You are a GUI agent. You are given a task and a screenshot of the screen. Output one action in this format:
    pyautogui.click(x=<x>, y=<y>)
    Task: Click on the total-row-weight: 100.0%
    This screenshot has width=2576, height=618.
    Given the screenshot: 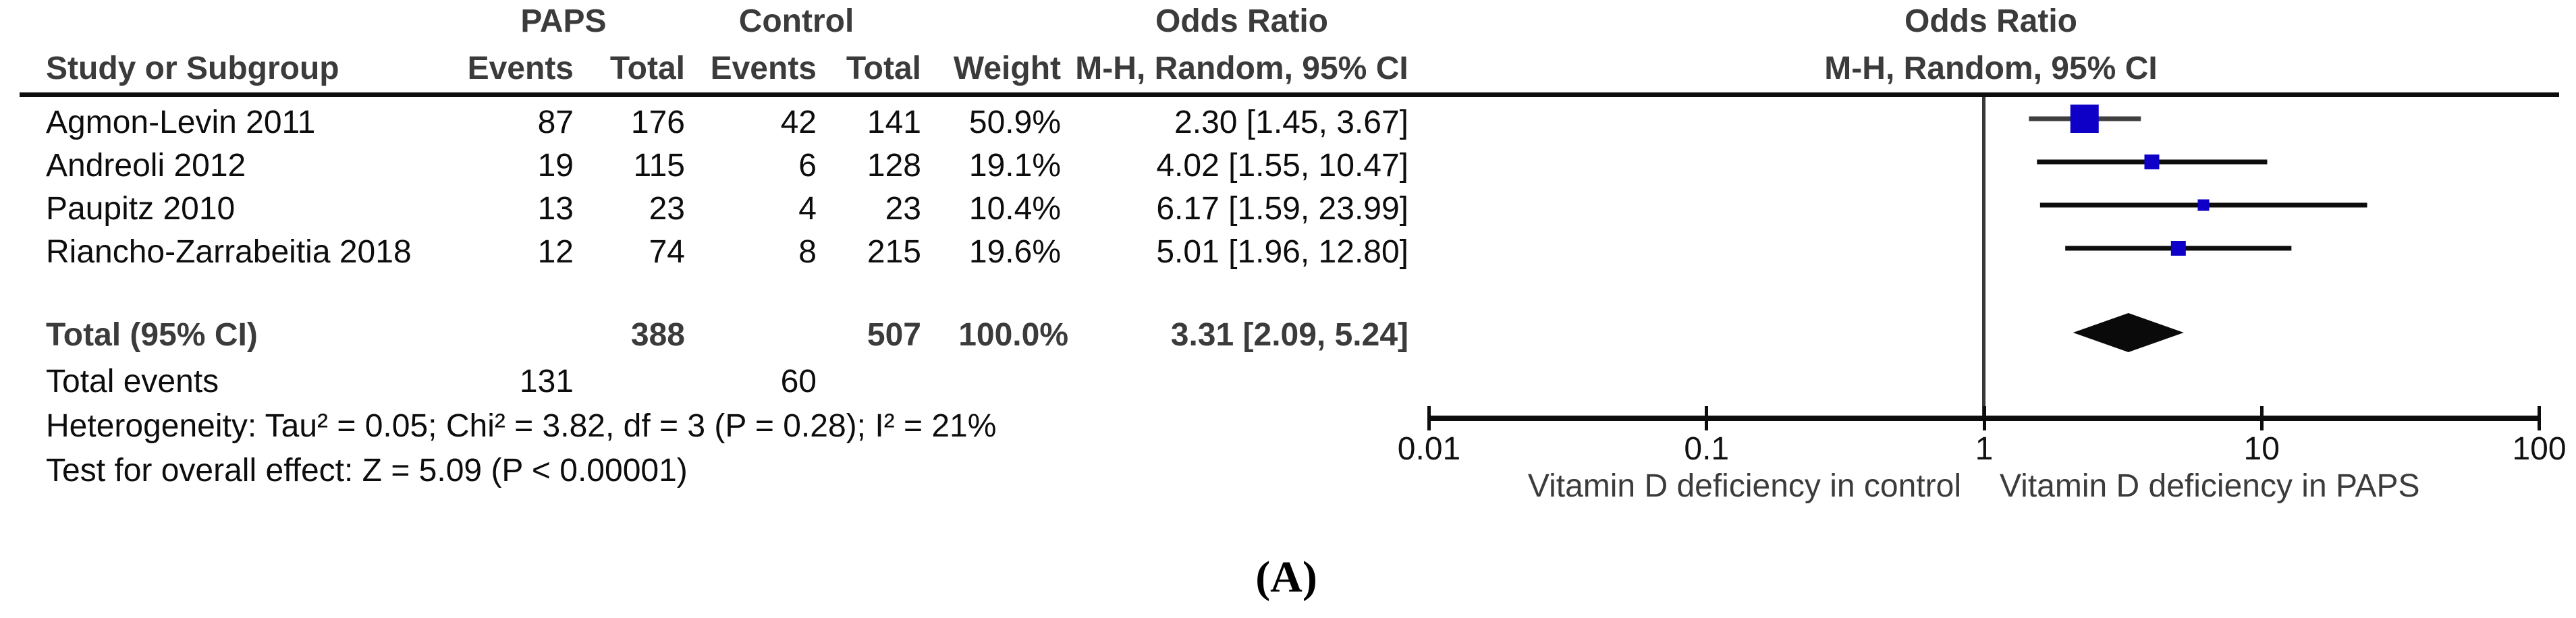 What is the action you would take?
    pyautogui.click(x=1013, y=335)
    